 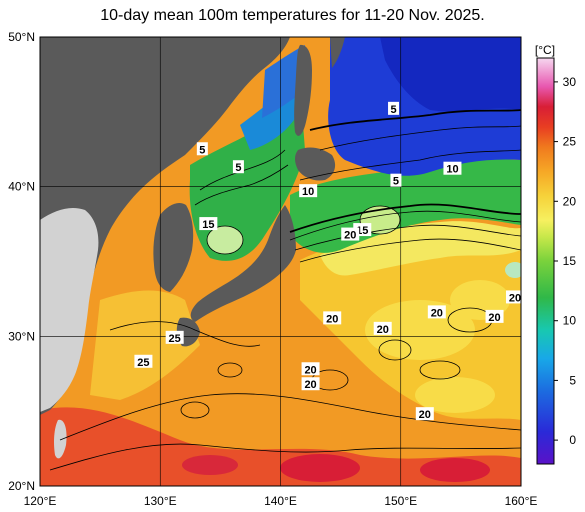 I want to click on lat-tick-label: 40°N, so click(x=21, y=187).